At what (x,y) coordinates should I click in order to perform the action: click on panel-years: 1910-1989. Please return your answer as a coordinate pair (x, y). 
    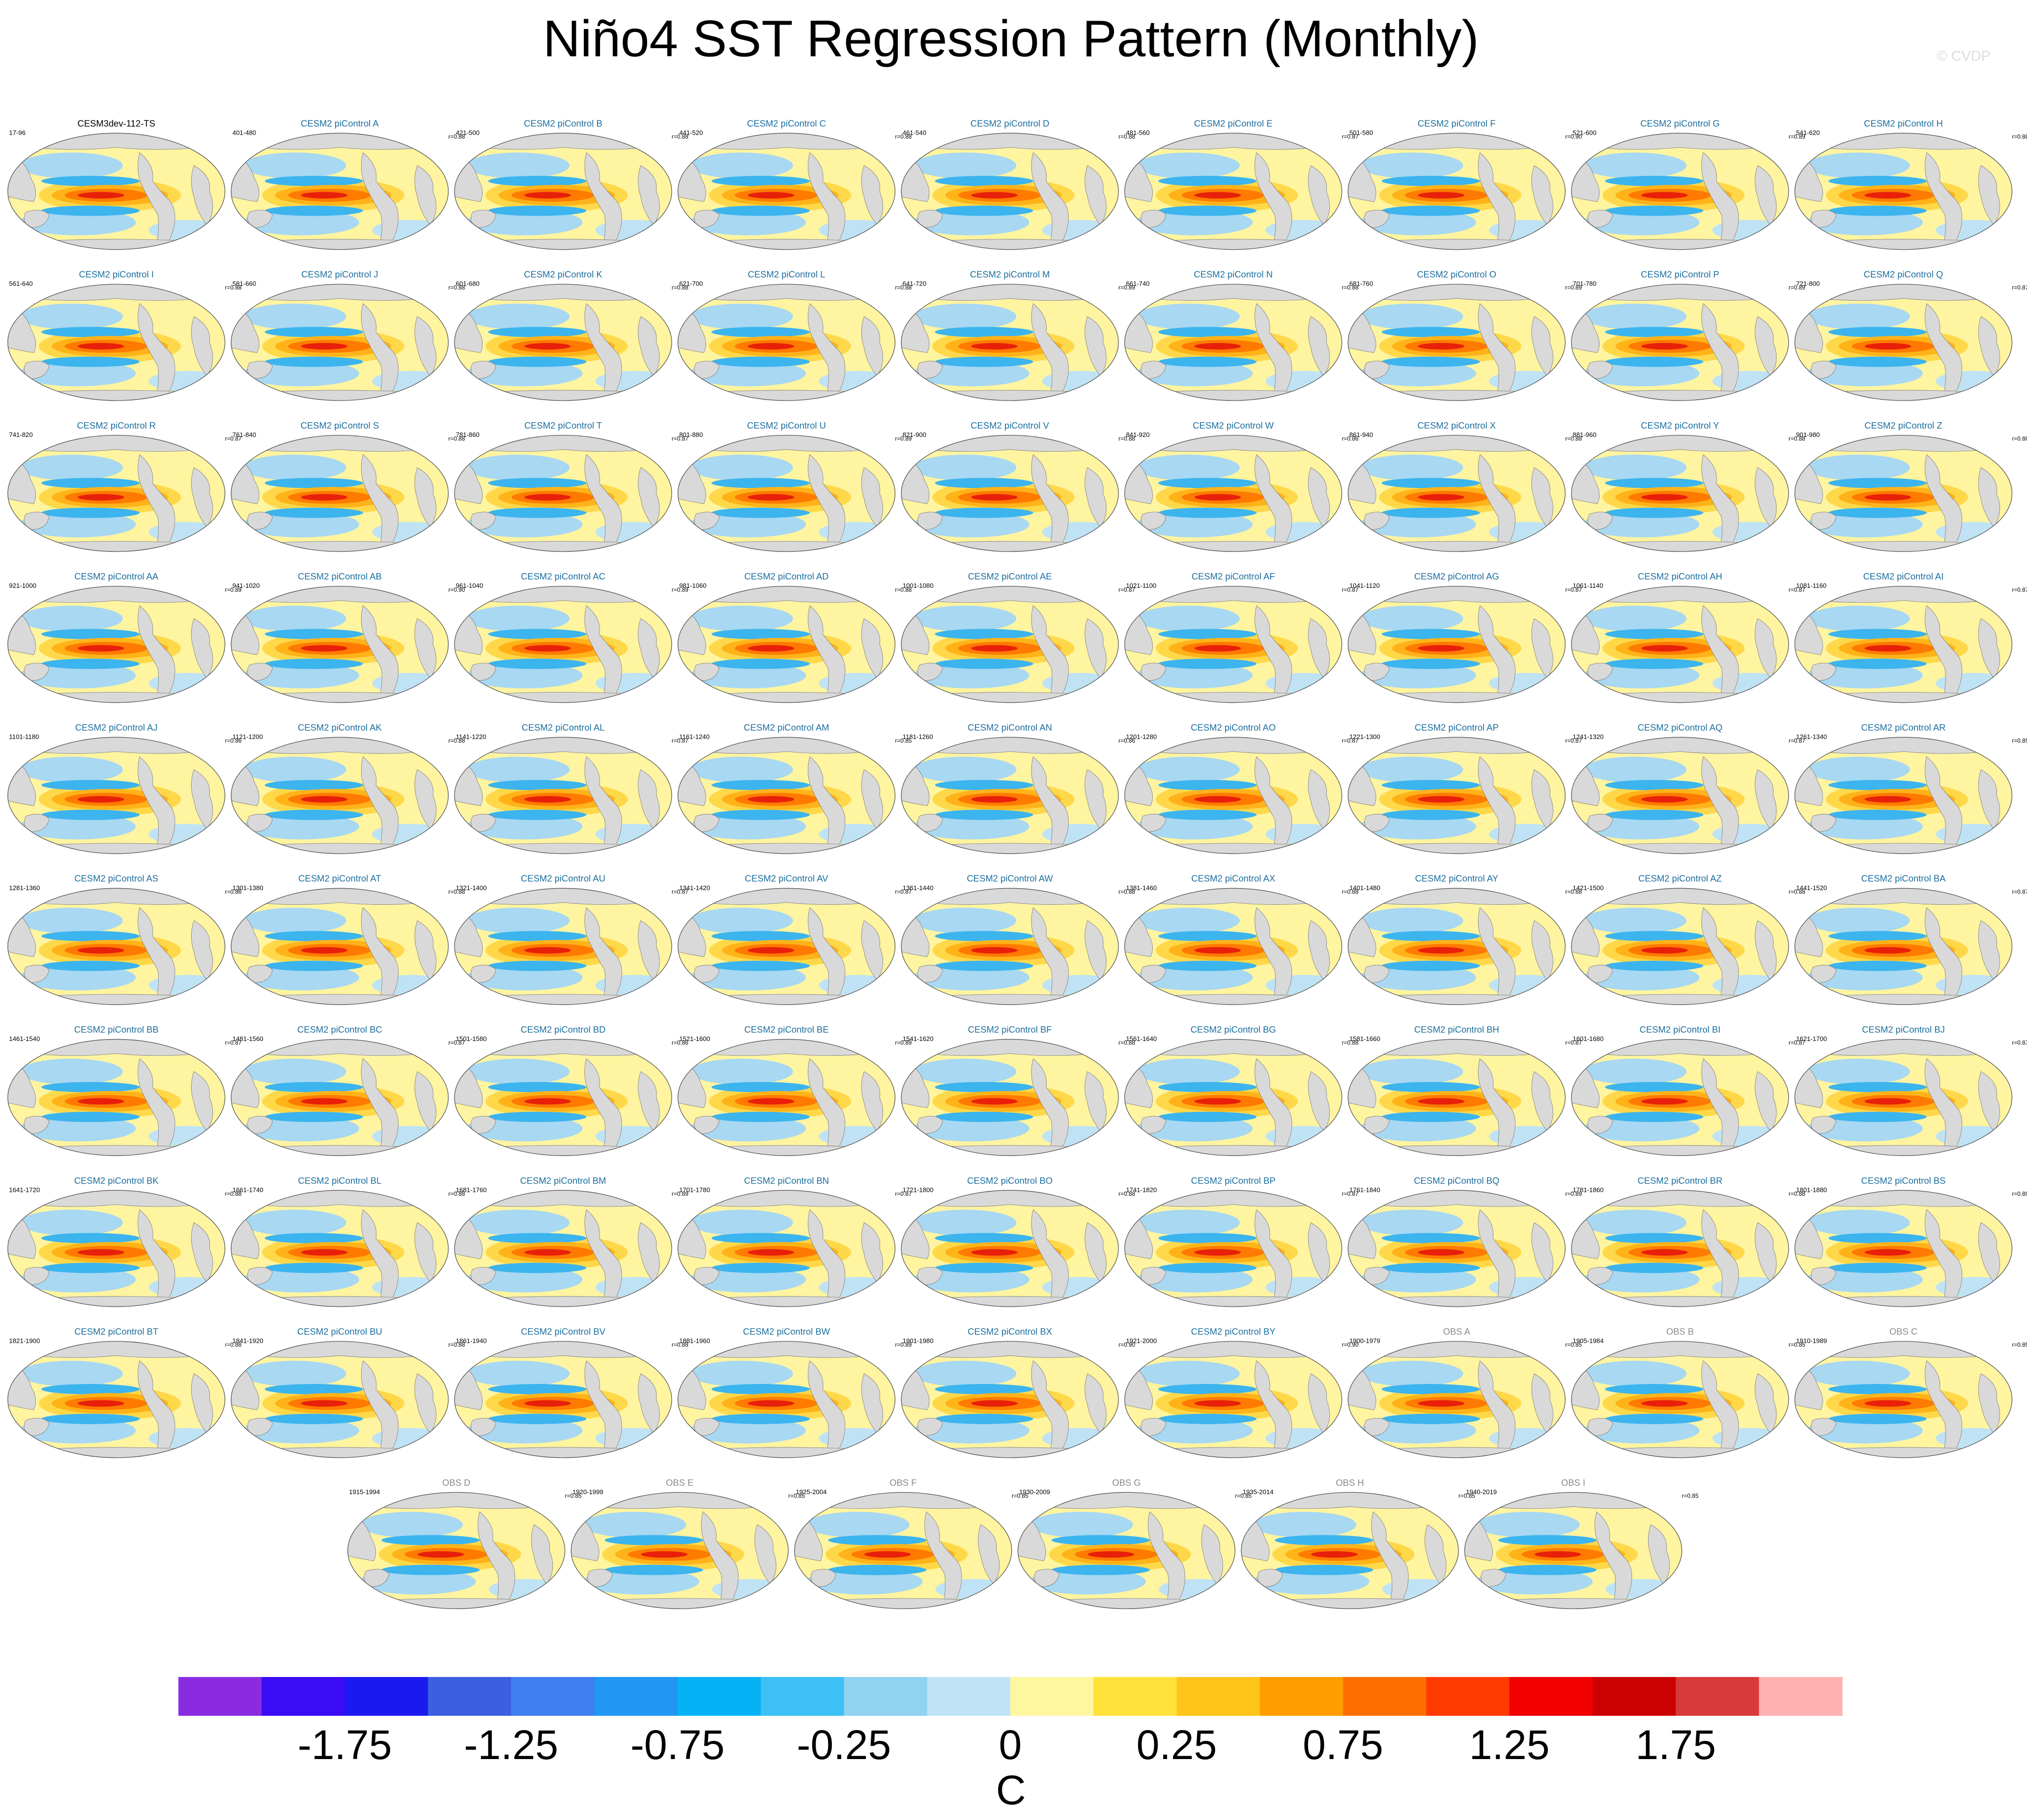
    Looking at the image, I should click on (1811, 1341).